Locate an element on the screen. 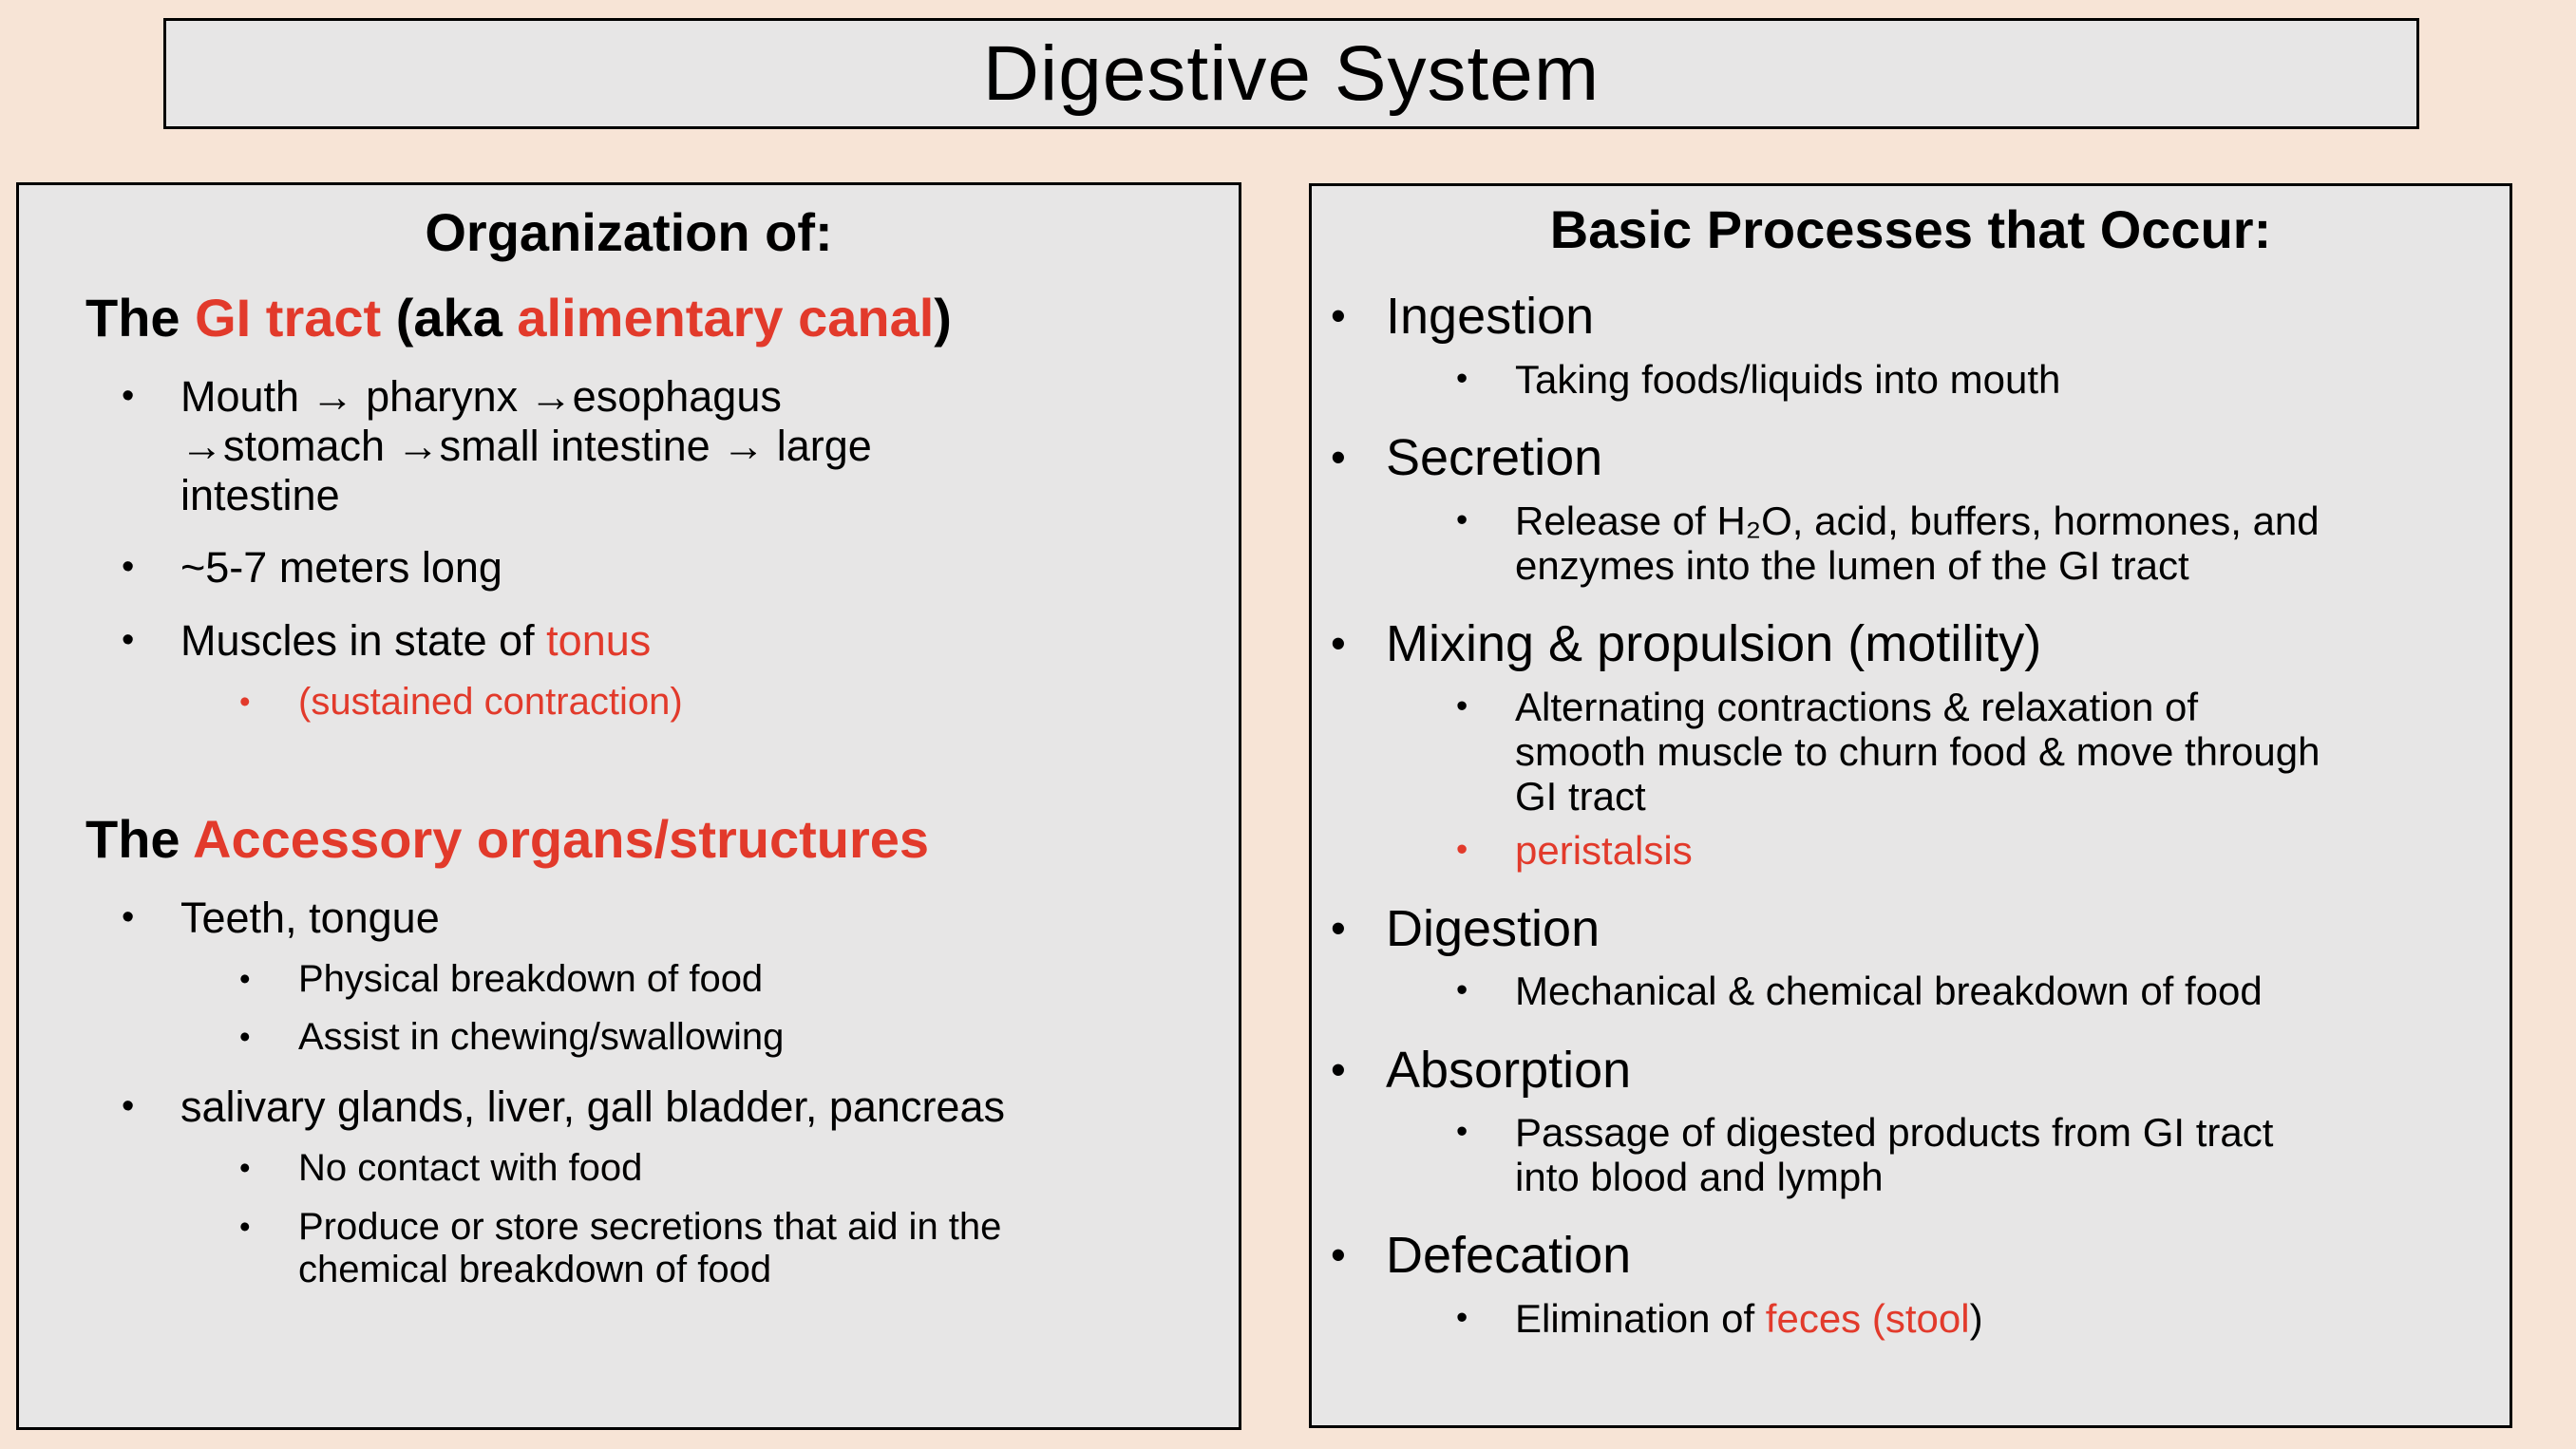  bullet-item: • Mixing & propulsion (motility) is located at coordinates (1911, 644).